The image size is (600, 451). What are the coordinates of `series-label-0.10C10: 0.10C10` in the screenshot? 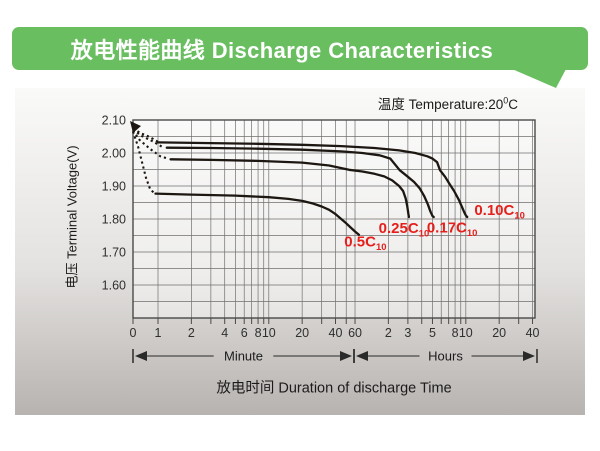 It's located at (499, 212).